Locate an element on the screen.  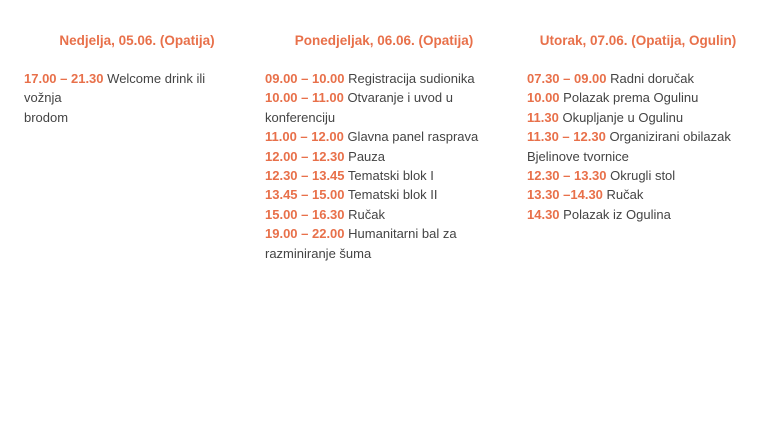
item-time: 15.00 – 16.30 is located at coordinates (305, 214).